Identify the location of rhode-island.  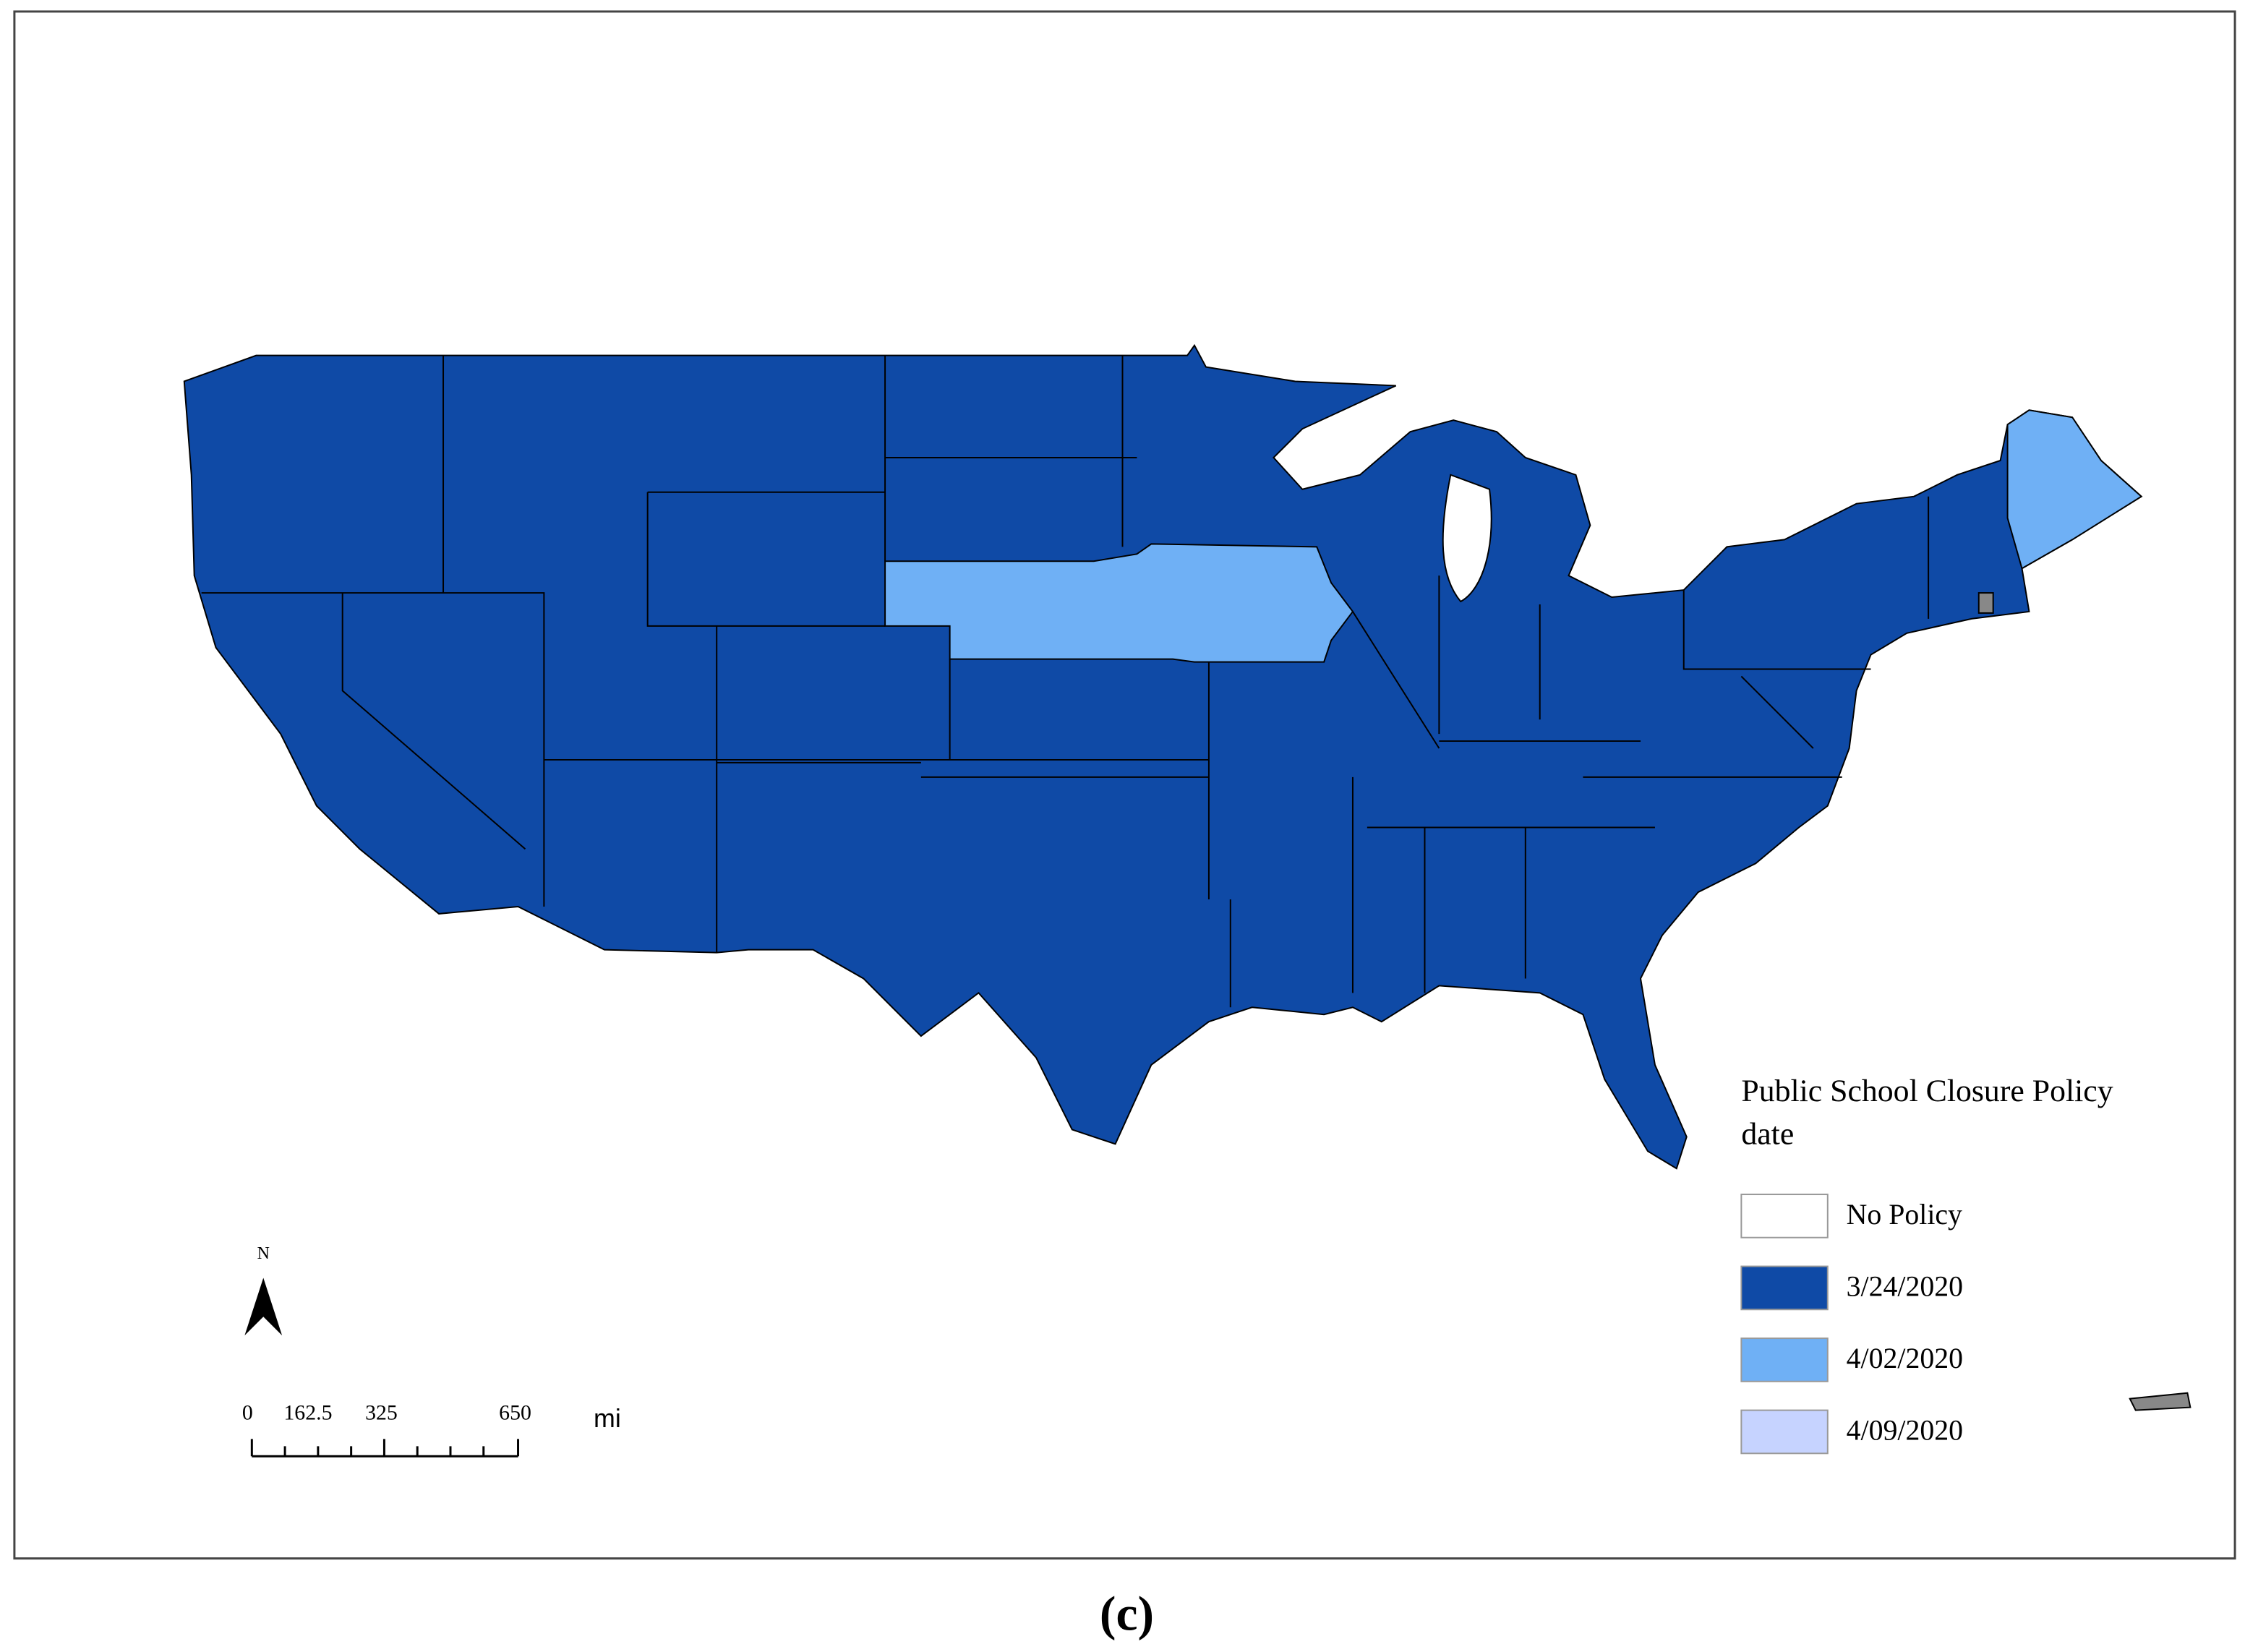
(1985, 603).